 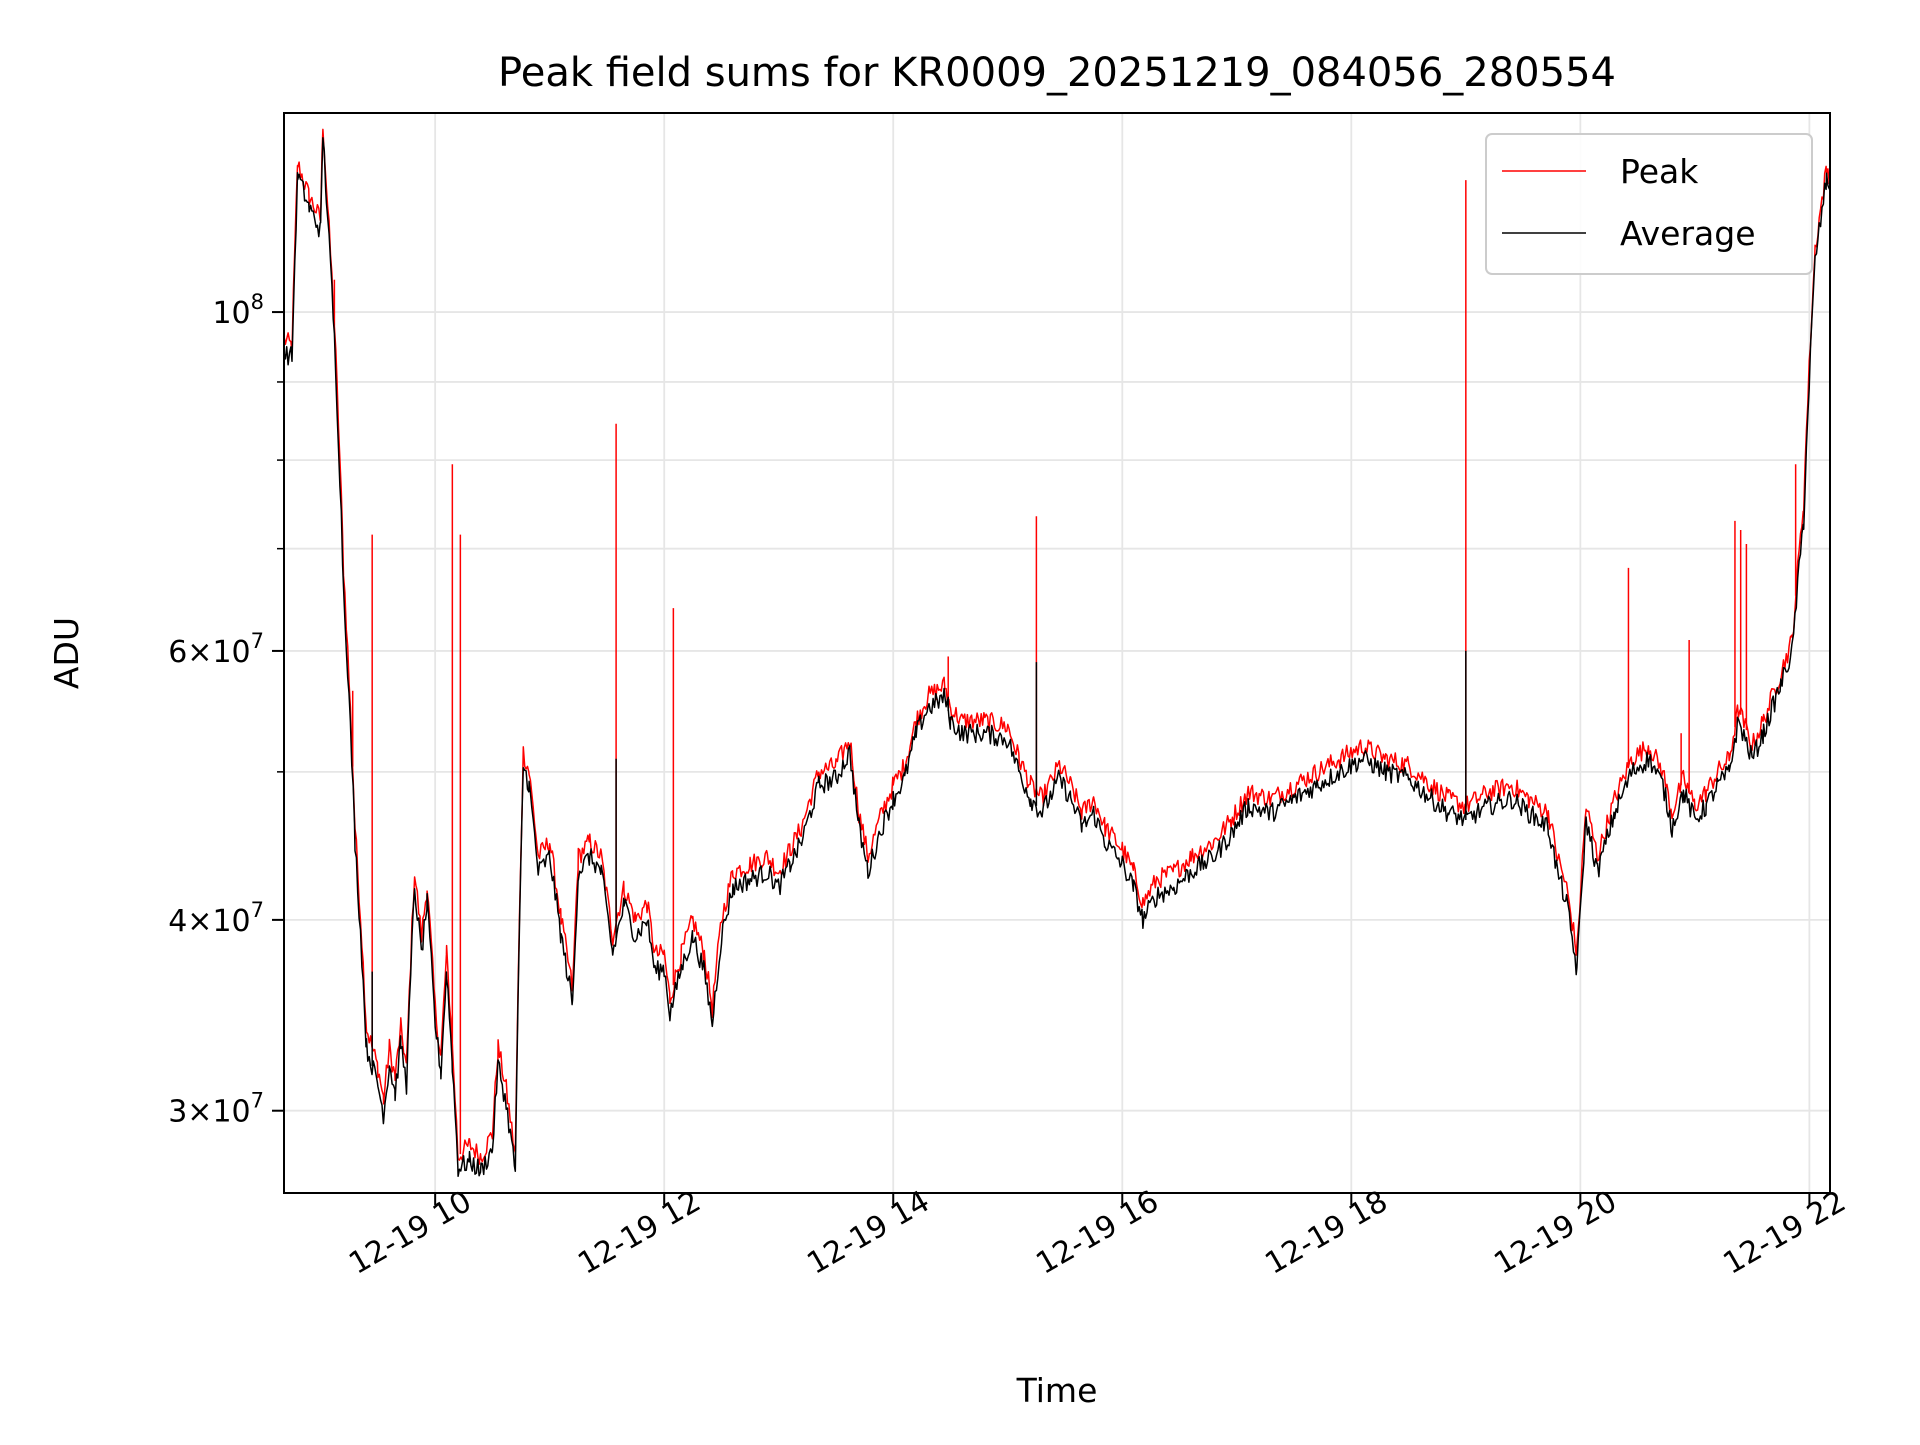 What do you see at coordinates (66, 653) in the screenshot?
I see `y-axis-label: ADU` at bounding box center [66, 653].